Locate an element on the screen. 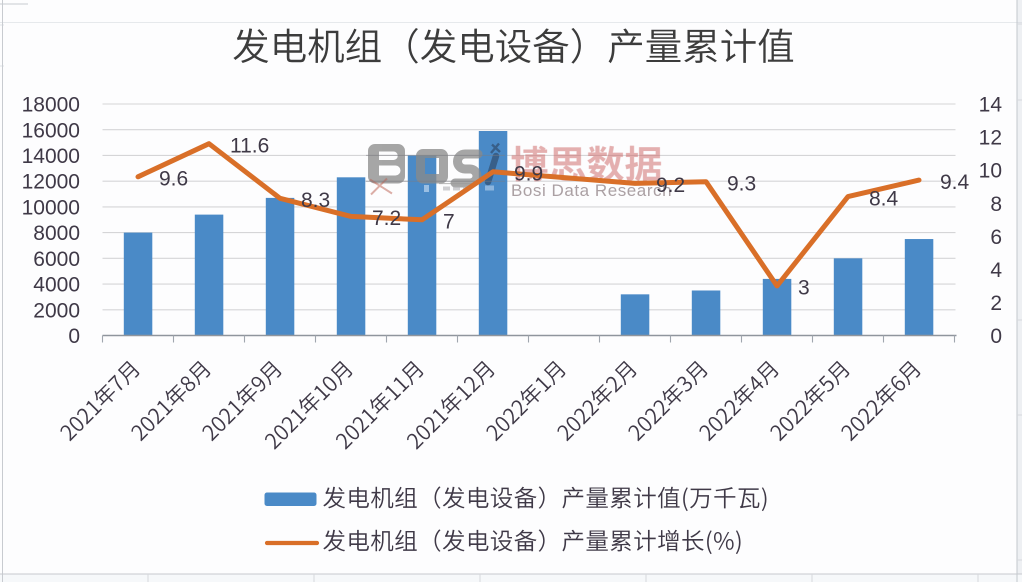 Image resolution: width=1022 pixels, height=587 pixels. svg-text: 14 is located at coordinates (991, 105).